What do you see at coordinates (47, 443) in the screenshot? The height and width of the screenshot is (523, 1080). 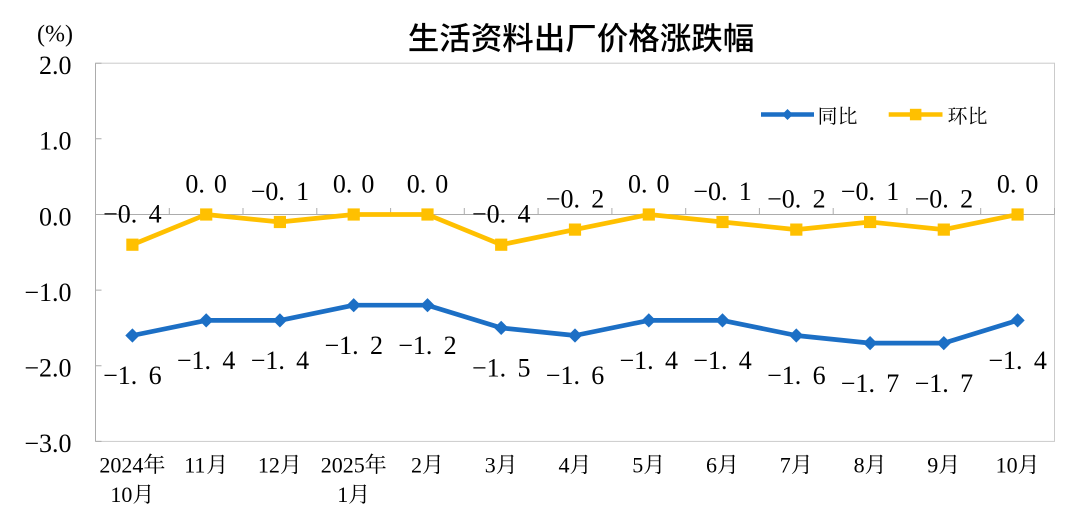 I see `svg-text: −3.0` at bounding box center [47, 443].